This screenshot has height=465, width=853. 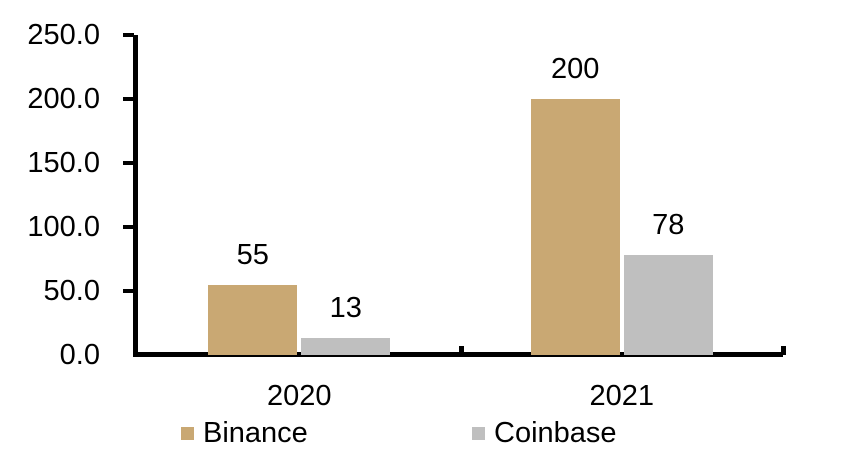 I want to click on bar-coinbase-2021, so click(x=668, y=305).